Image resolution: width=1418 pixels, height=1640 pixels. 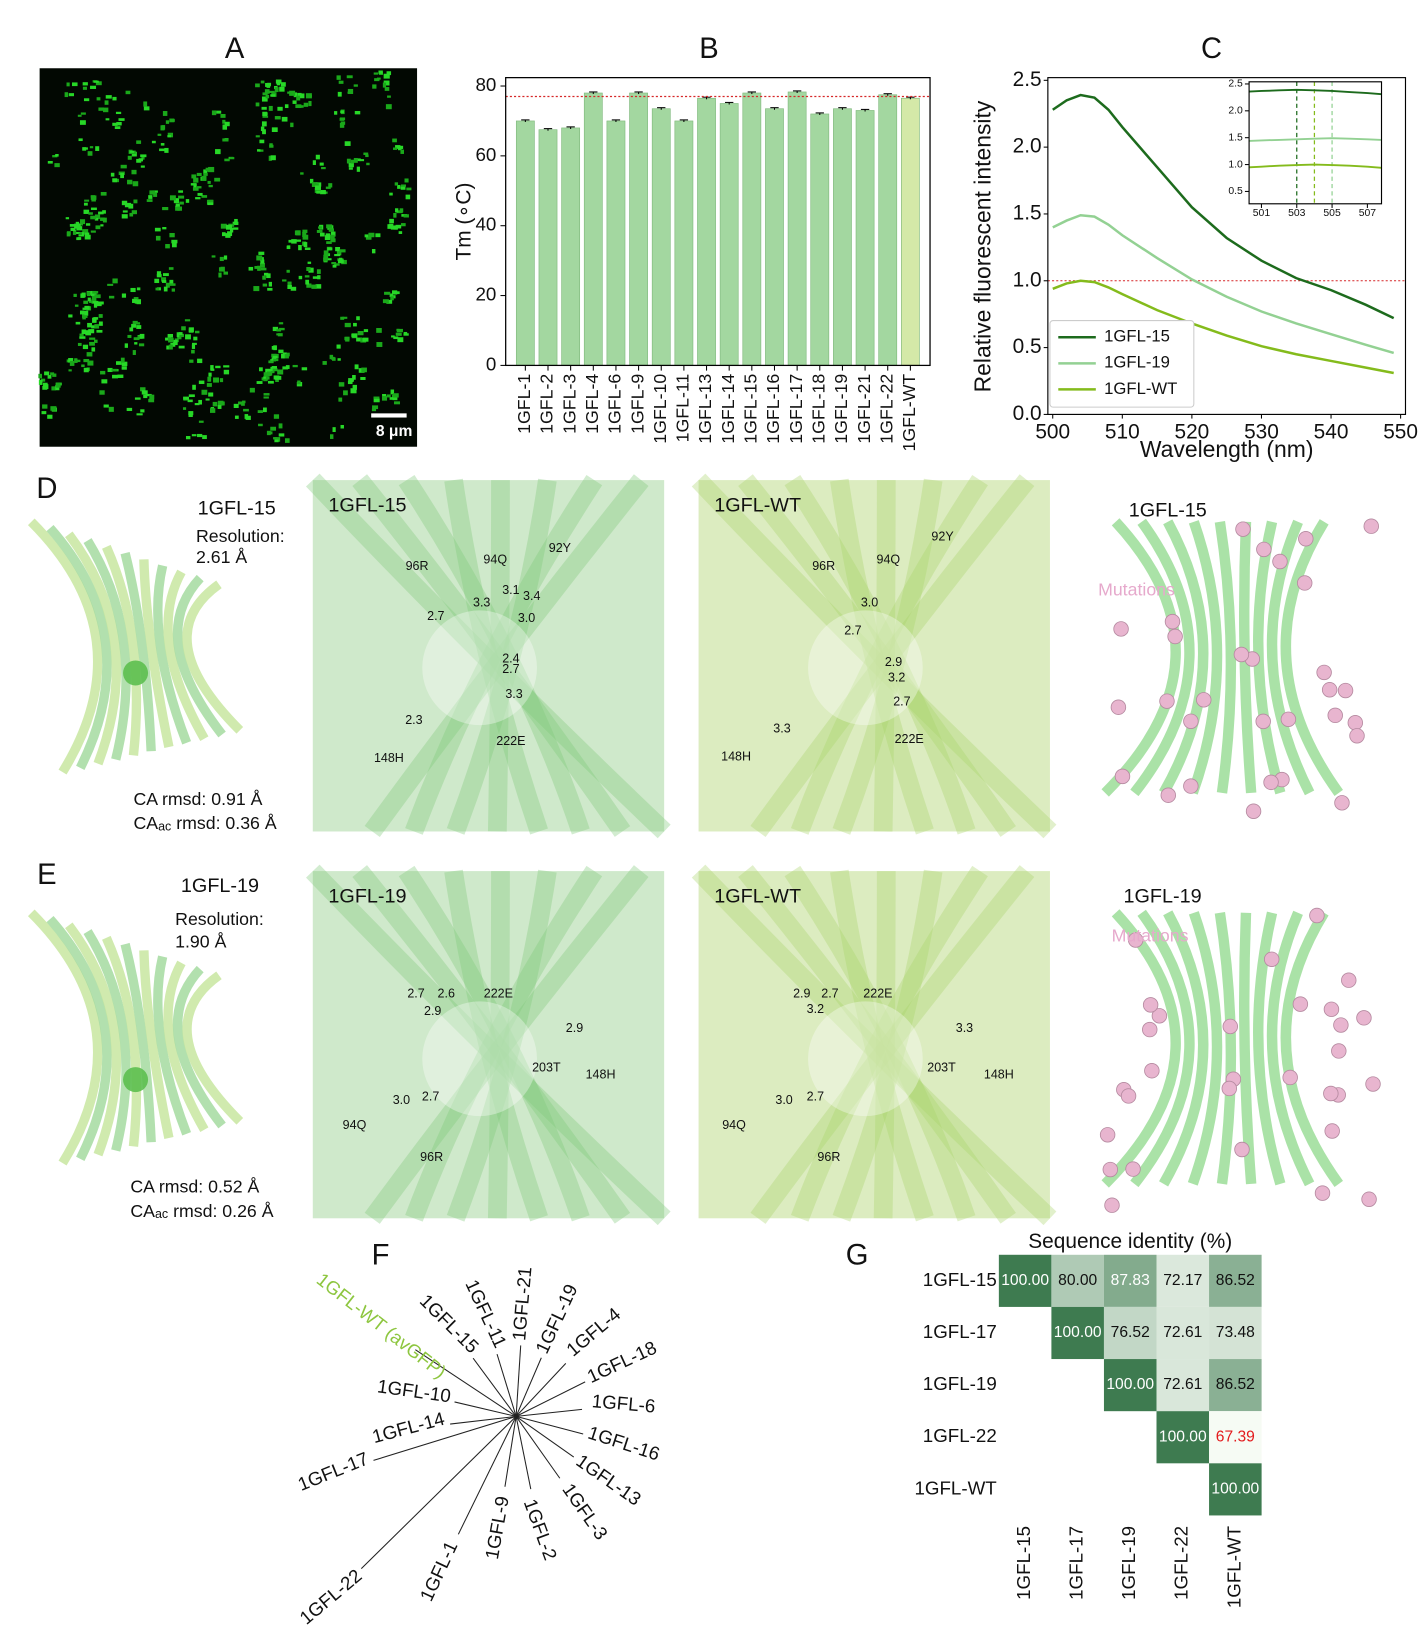 I want to click on scale-bar-label: 8 μm, so click(x=394, y=431).